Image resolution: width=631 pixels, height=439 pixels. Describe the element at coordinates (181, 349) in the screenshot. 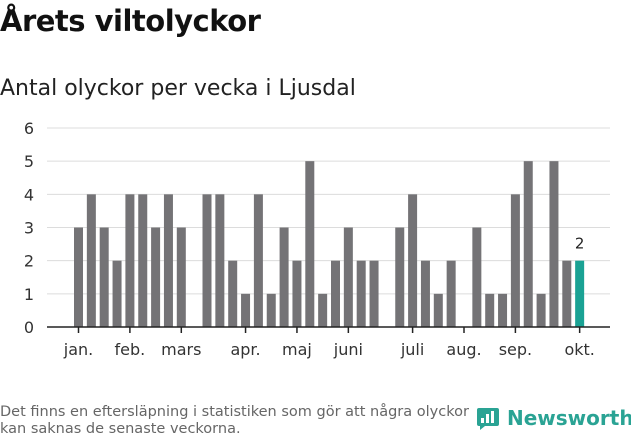

I see `x-tick-label: mars` at that location.